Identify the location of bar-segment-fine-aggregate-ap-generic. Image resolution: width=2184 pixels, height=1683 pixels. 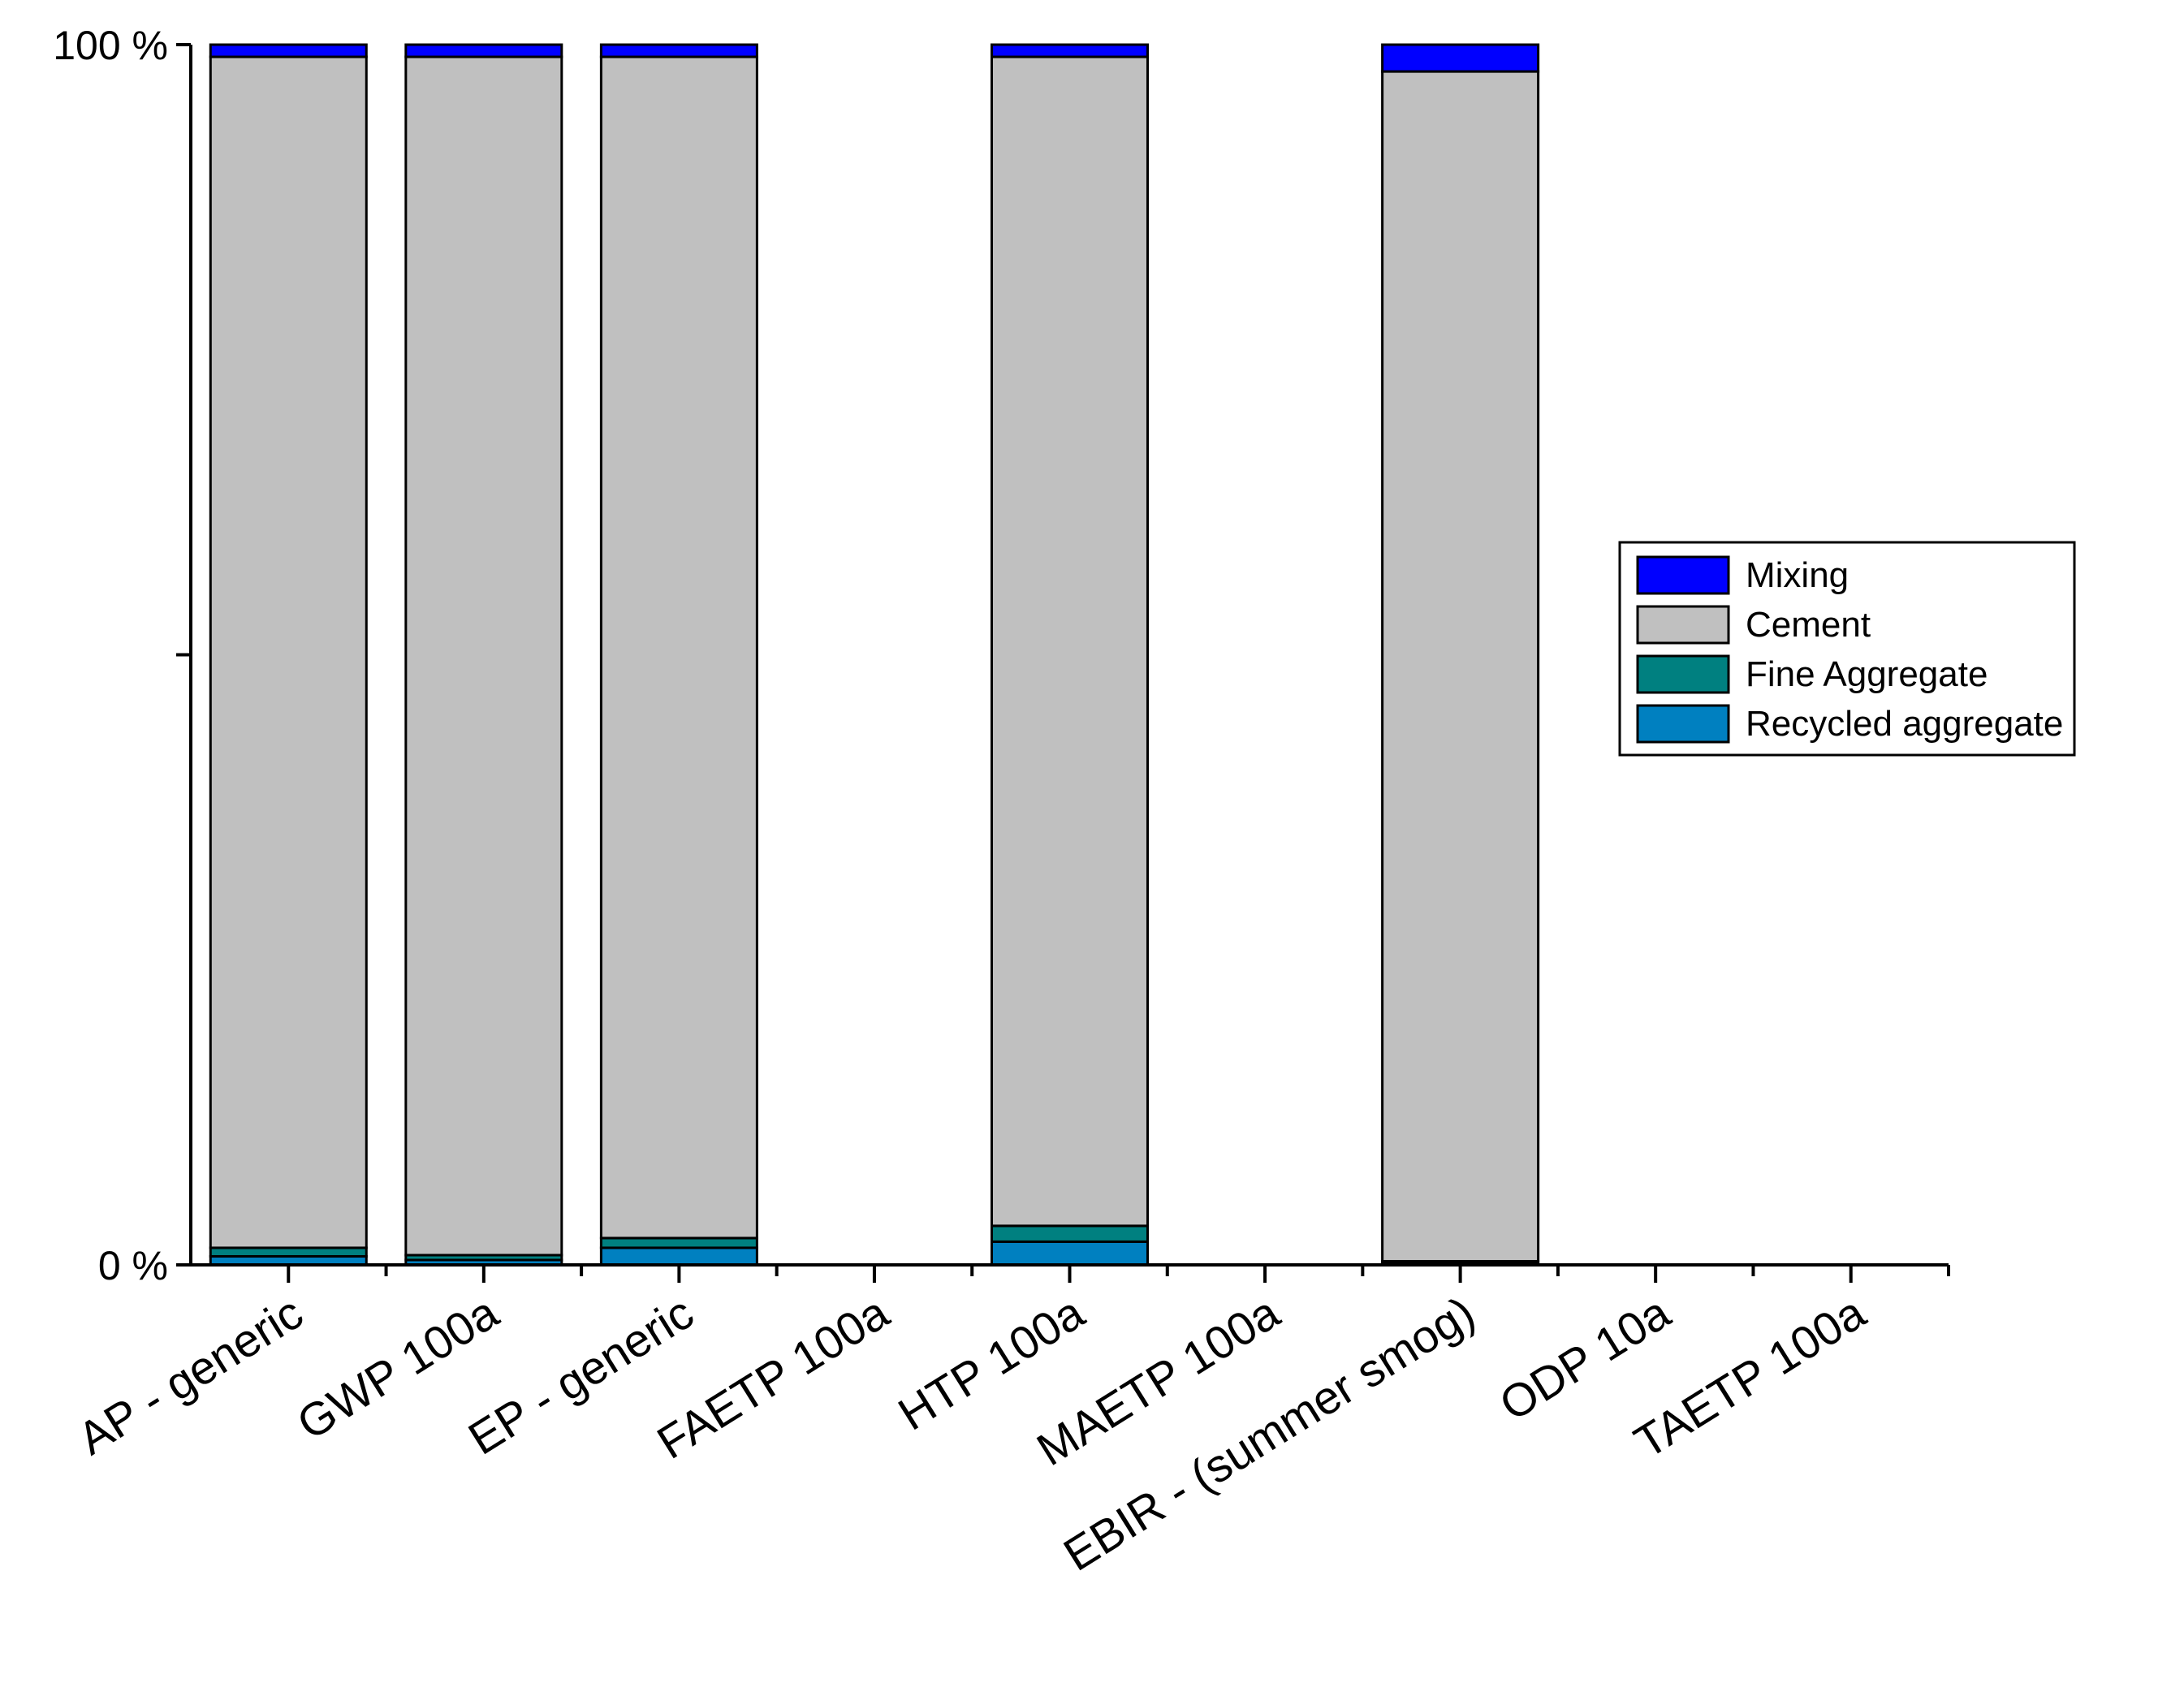
(289, 1252).